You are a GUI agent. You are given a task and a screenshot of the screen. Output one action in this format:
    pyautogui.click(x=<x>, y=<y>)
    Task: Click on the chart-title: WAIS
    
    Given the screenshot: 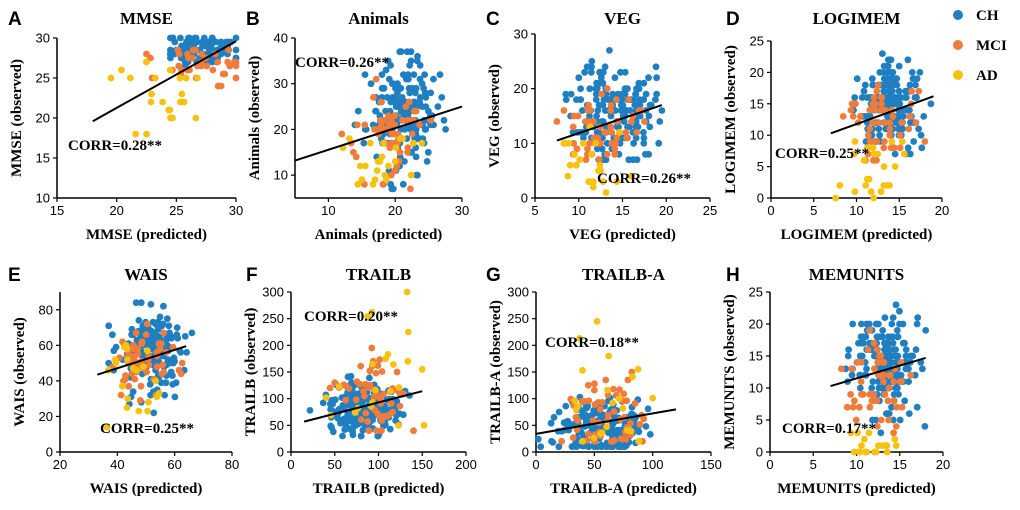 What is the action you would take?
    pyautogui.click(x=145, y=274)
    